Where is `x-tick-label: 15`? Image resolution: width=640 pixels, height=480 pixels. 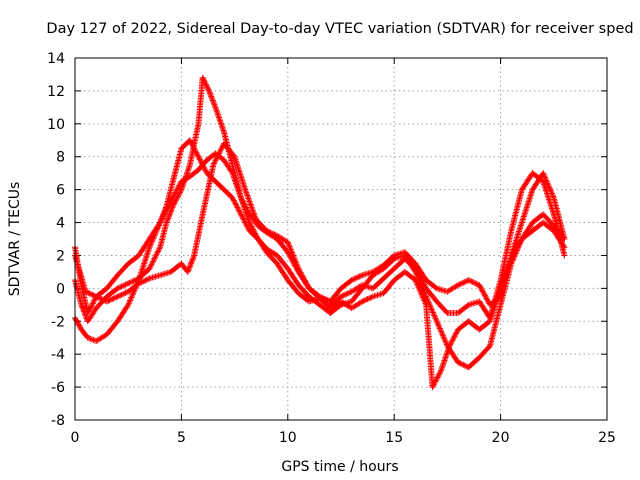
x-tick-label: 15 is located at coordinates (394, 438).